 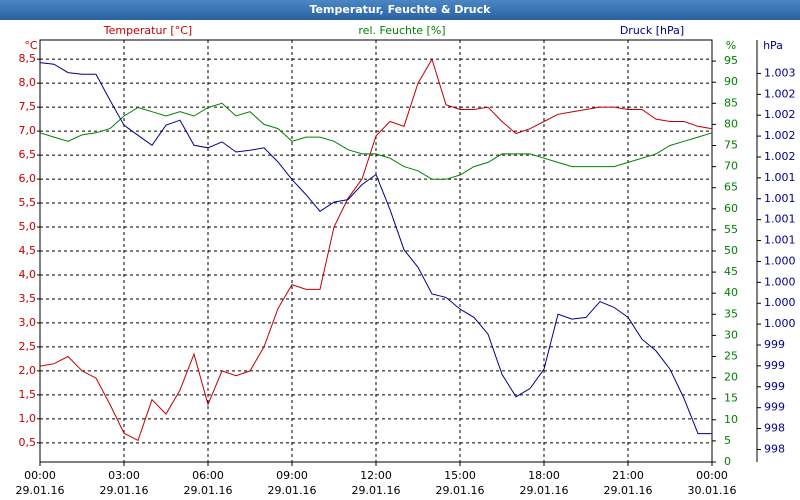 I want to click on y-tick-label: 1,0, so click(x=28, y=418).